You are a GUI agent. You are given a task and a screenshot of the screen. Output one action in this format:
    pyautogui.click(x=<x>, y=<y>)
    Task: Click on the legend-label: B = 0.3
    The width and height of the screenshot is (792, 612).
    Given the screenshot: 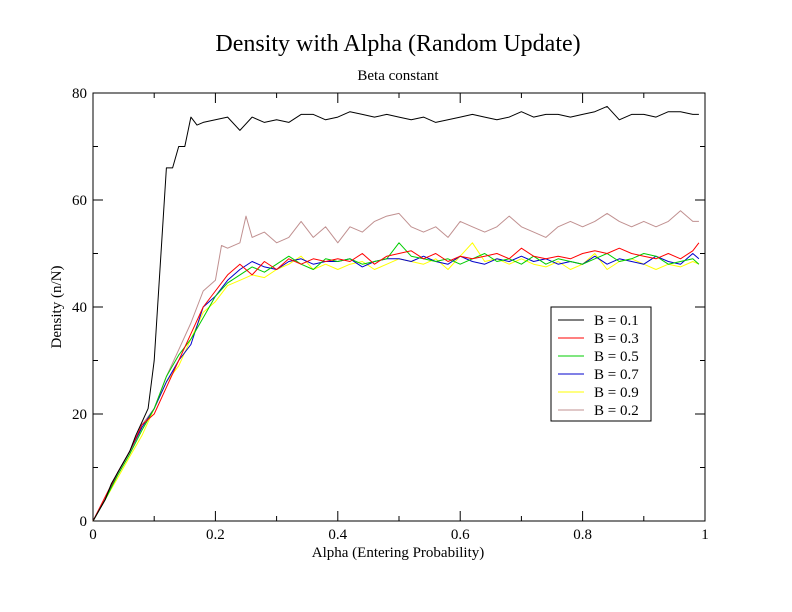 What is the action you would take?
    pyautogui.click(x=616, y=339)
    